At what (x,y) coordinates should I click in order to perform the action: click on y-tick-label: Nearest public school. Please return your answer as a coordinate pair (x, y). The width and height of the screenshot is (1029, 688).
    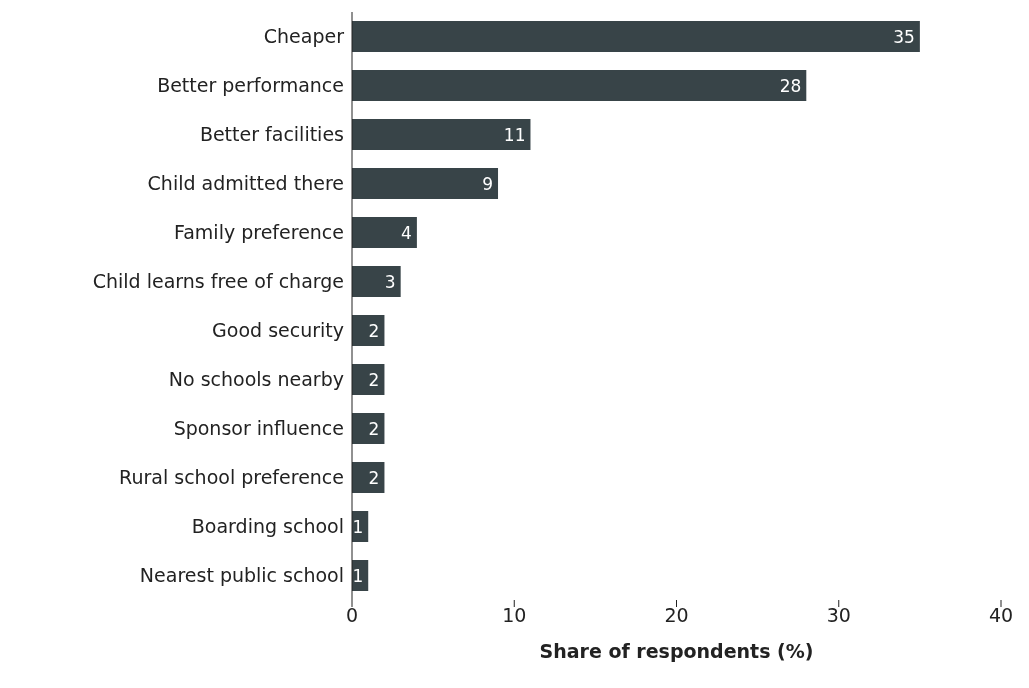
    Looking at the image, I should click on (241, 575).